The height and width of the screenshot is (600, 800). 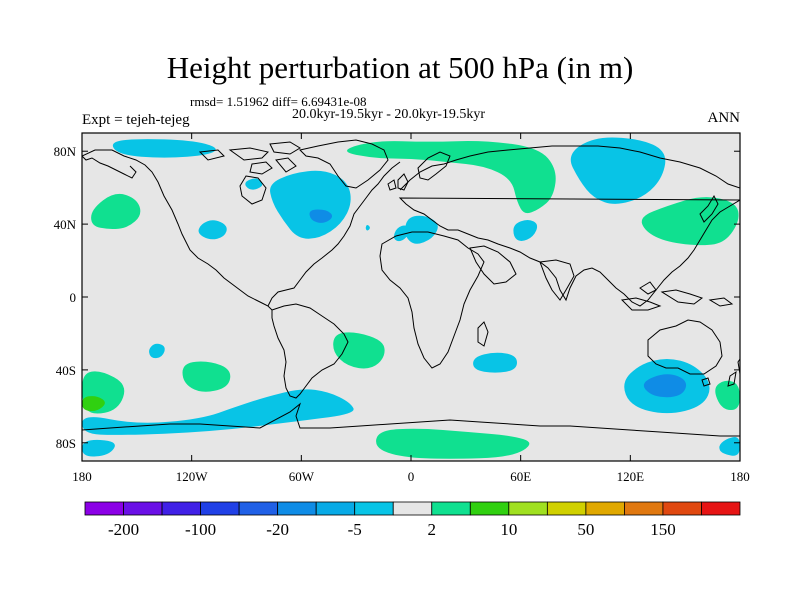 What do you see at coordinates (412, 520) in the screenshot?
I see `colorbar: -200 -100 -20 -5 2 10 50 150` at bounding box center [412, 520].